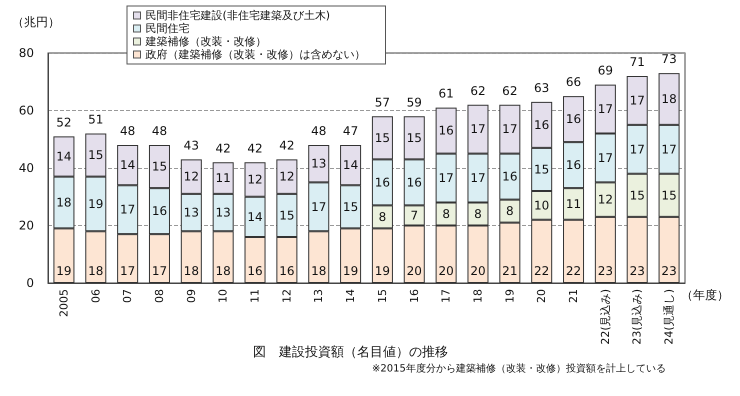 This screenshot has height=396, width=740. Describe the element at coordinates (96, 119) in the screenshot. I see `total-label: 51` at that location.